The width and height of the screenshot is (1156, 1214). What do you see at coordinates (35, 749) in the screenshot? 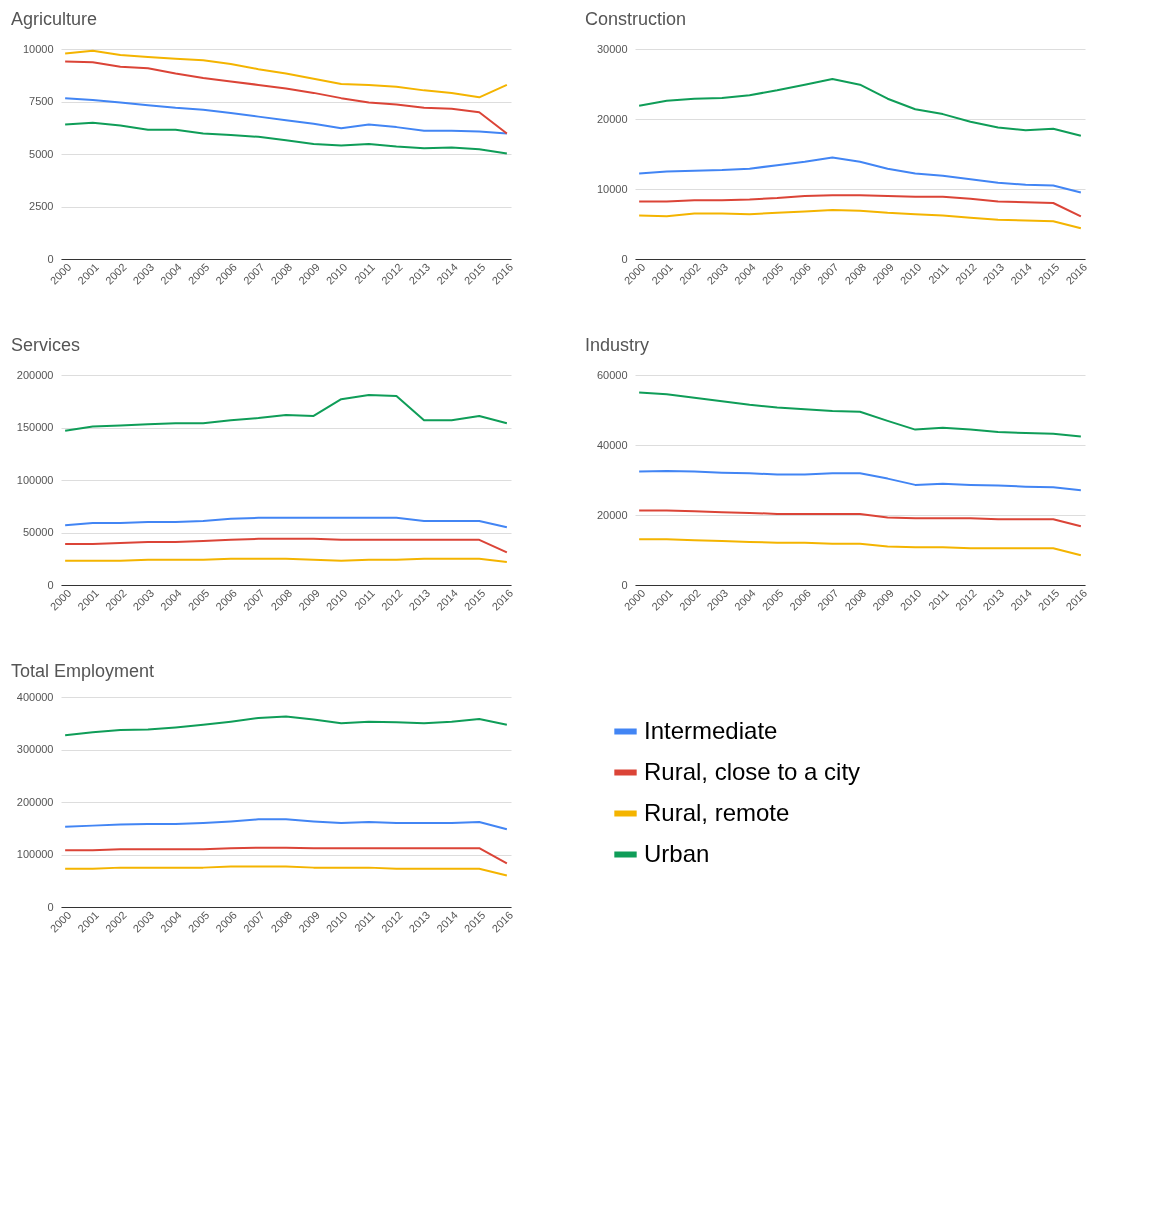
I see `y-tick-label: 300000` at bounding box center [35, 749].